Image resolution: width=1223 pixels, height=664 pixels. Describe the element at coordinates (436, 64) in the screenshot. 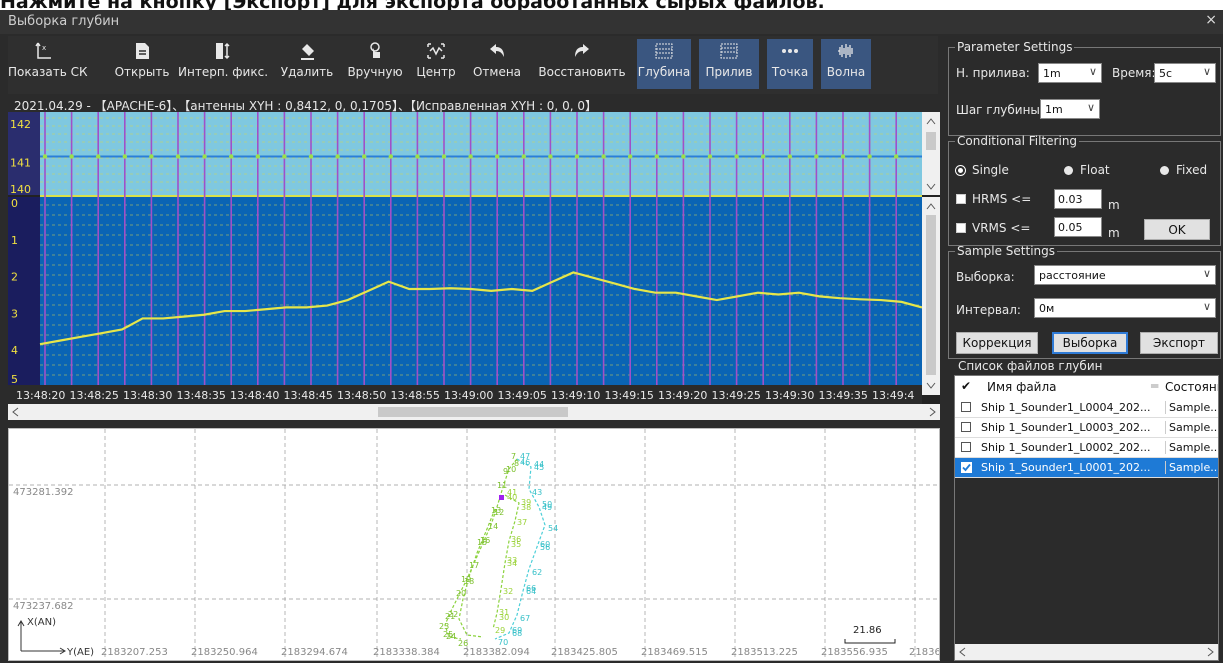

I see `center-button: Центр` at that location.